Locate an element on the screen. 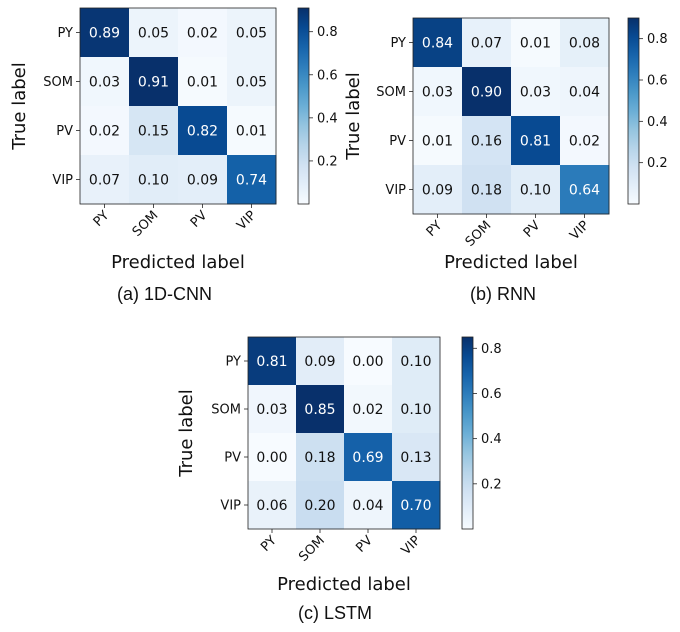  cell-value-label: 0.06 is located at coordinates (271, 506).